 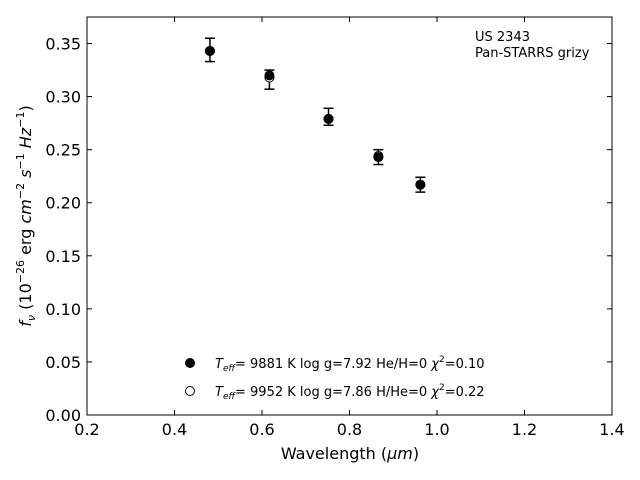 I want to click on x-tick-label: 0.6, so click(x=261, y=429).